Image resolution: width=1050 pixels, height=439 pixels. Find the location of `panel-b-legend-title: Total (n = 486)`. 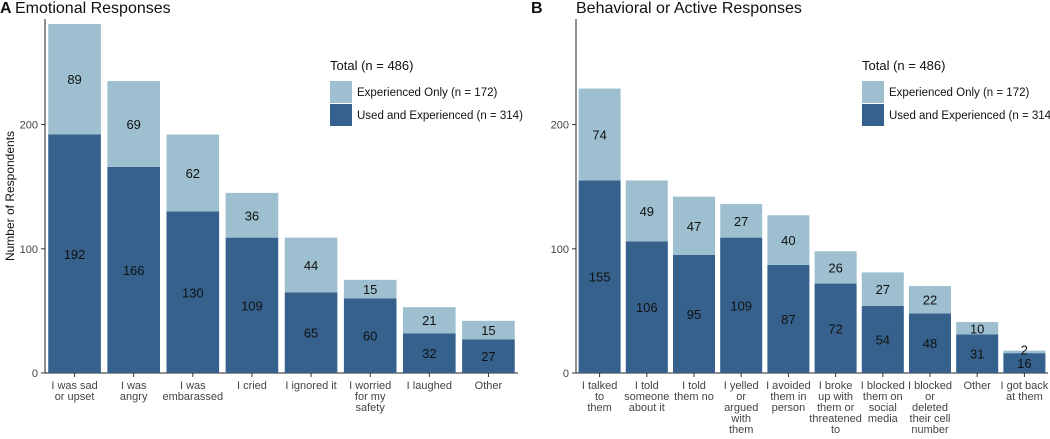

panel-b-legend-title: Total (n = 486) is located at coordinates (903, 65).